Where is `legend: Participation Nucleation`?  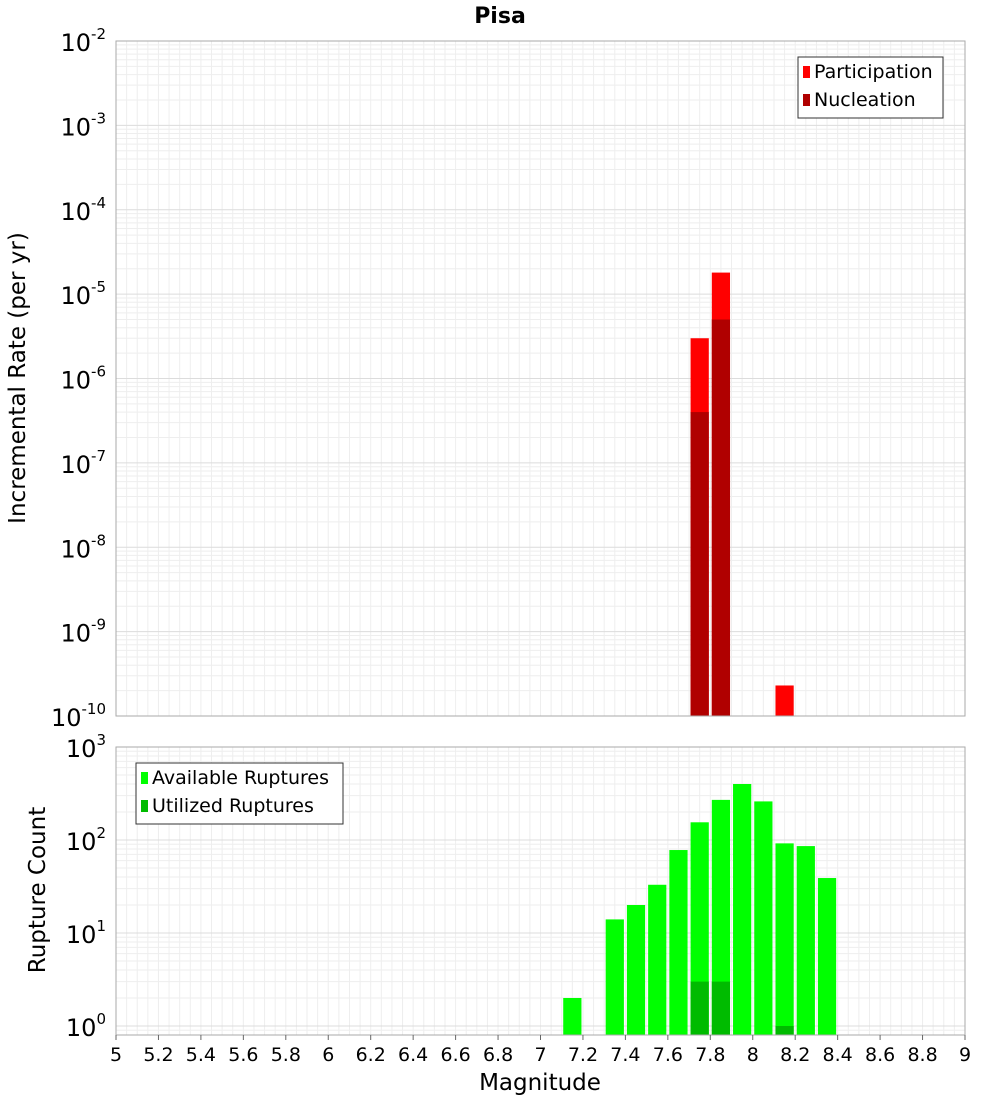 legend: Participation Nucleation is located at coordinates (870, 87).